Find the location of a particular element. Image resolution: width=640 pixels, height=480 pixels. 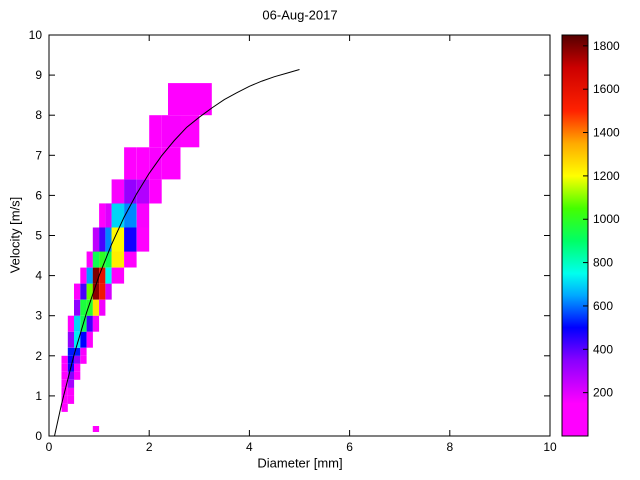

x-tick-label: 4 is located at coordinates (249, 447).